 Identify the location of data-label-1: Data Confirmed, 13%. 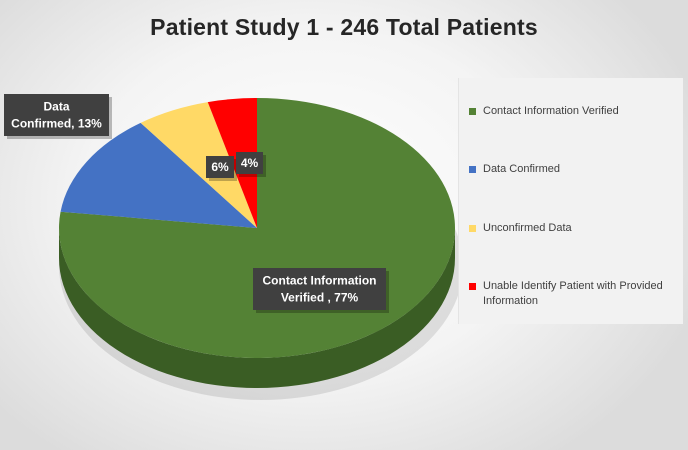
(58, 116).